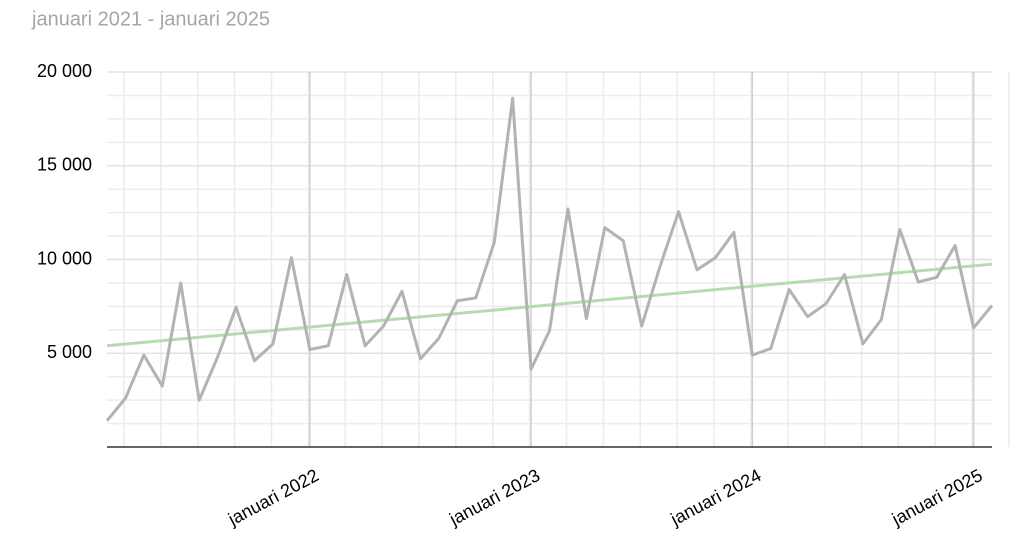  I want to click on y-tick-label: 15 000, so click(64, 165).